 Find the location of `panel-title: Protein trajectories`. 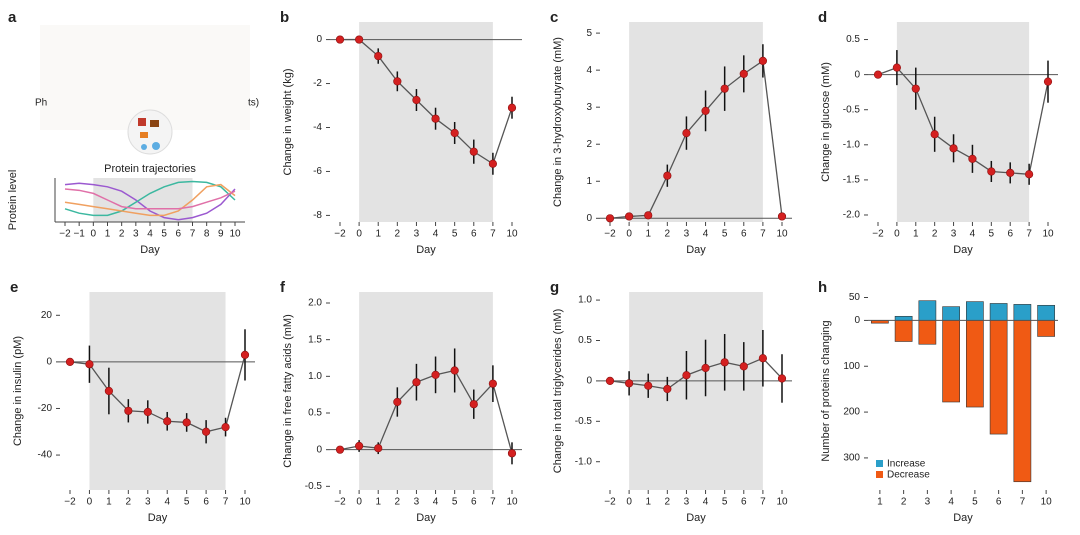

panel-title: Protein trajectories is located at coordinates (150, 169).